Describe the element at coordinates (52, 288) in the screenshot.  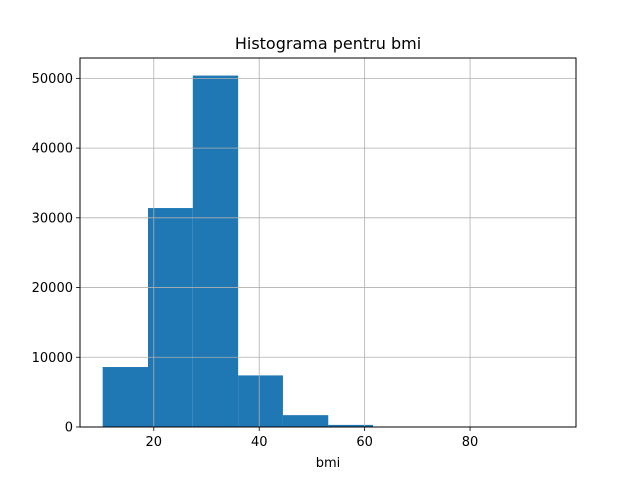
I see `y-tick-label-3: 20000` at that location.